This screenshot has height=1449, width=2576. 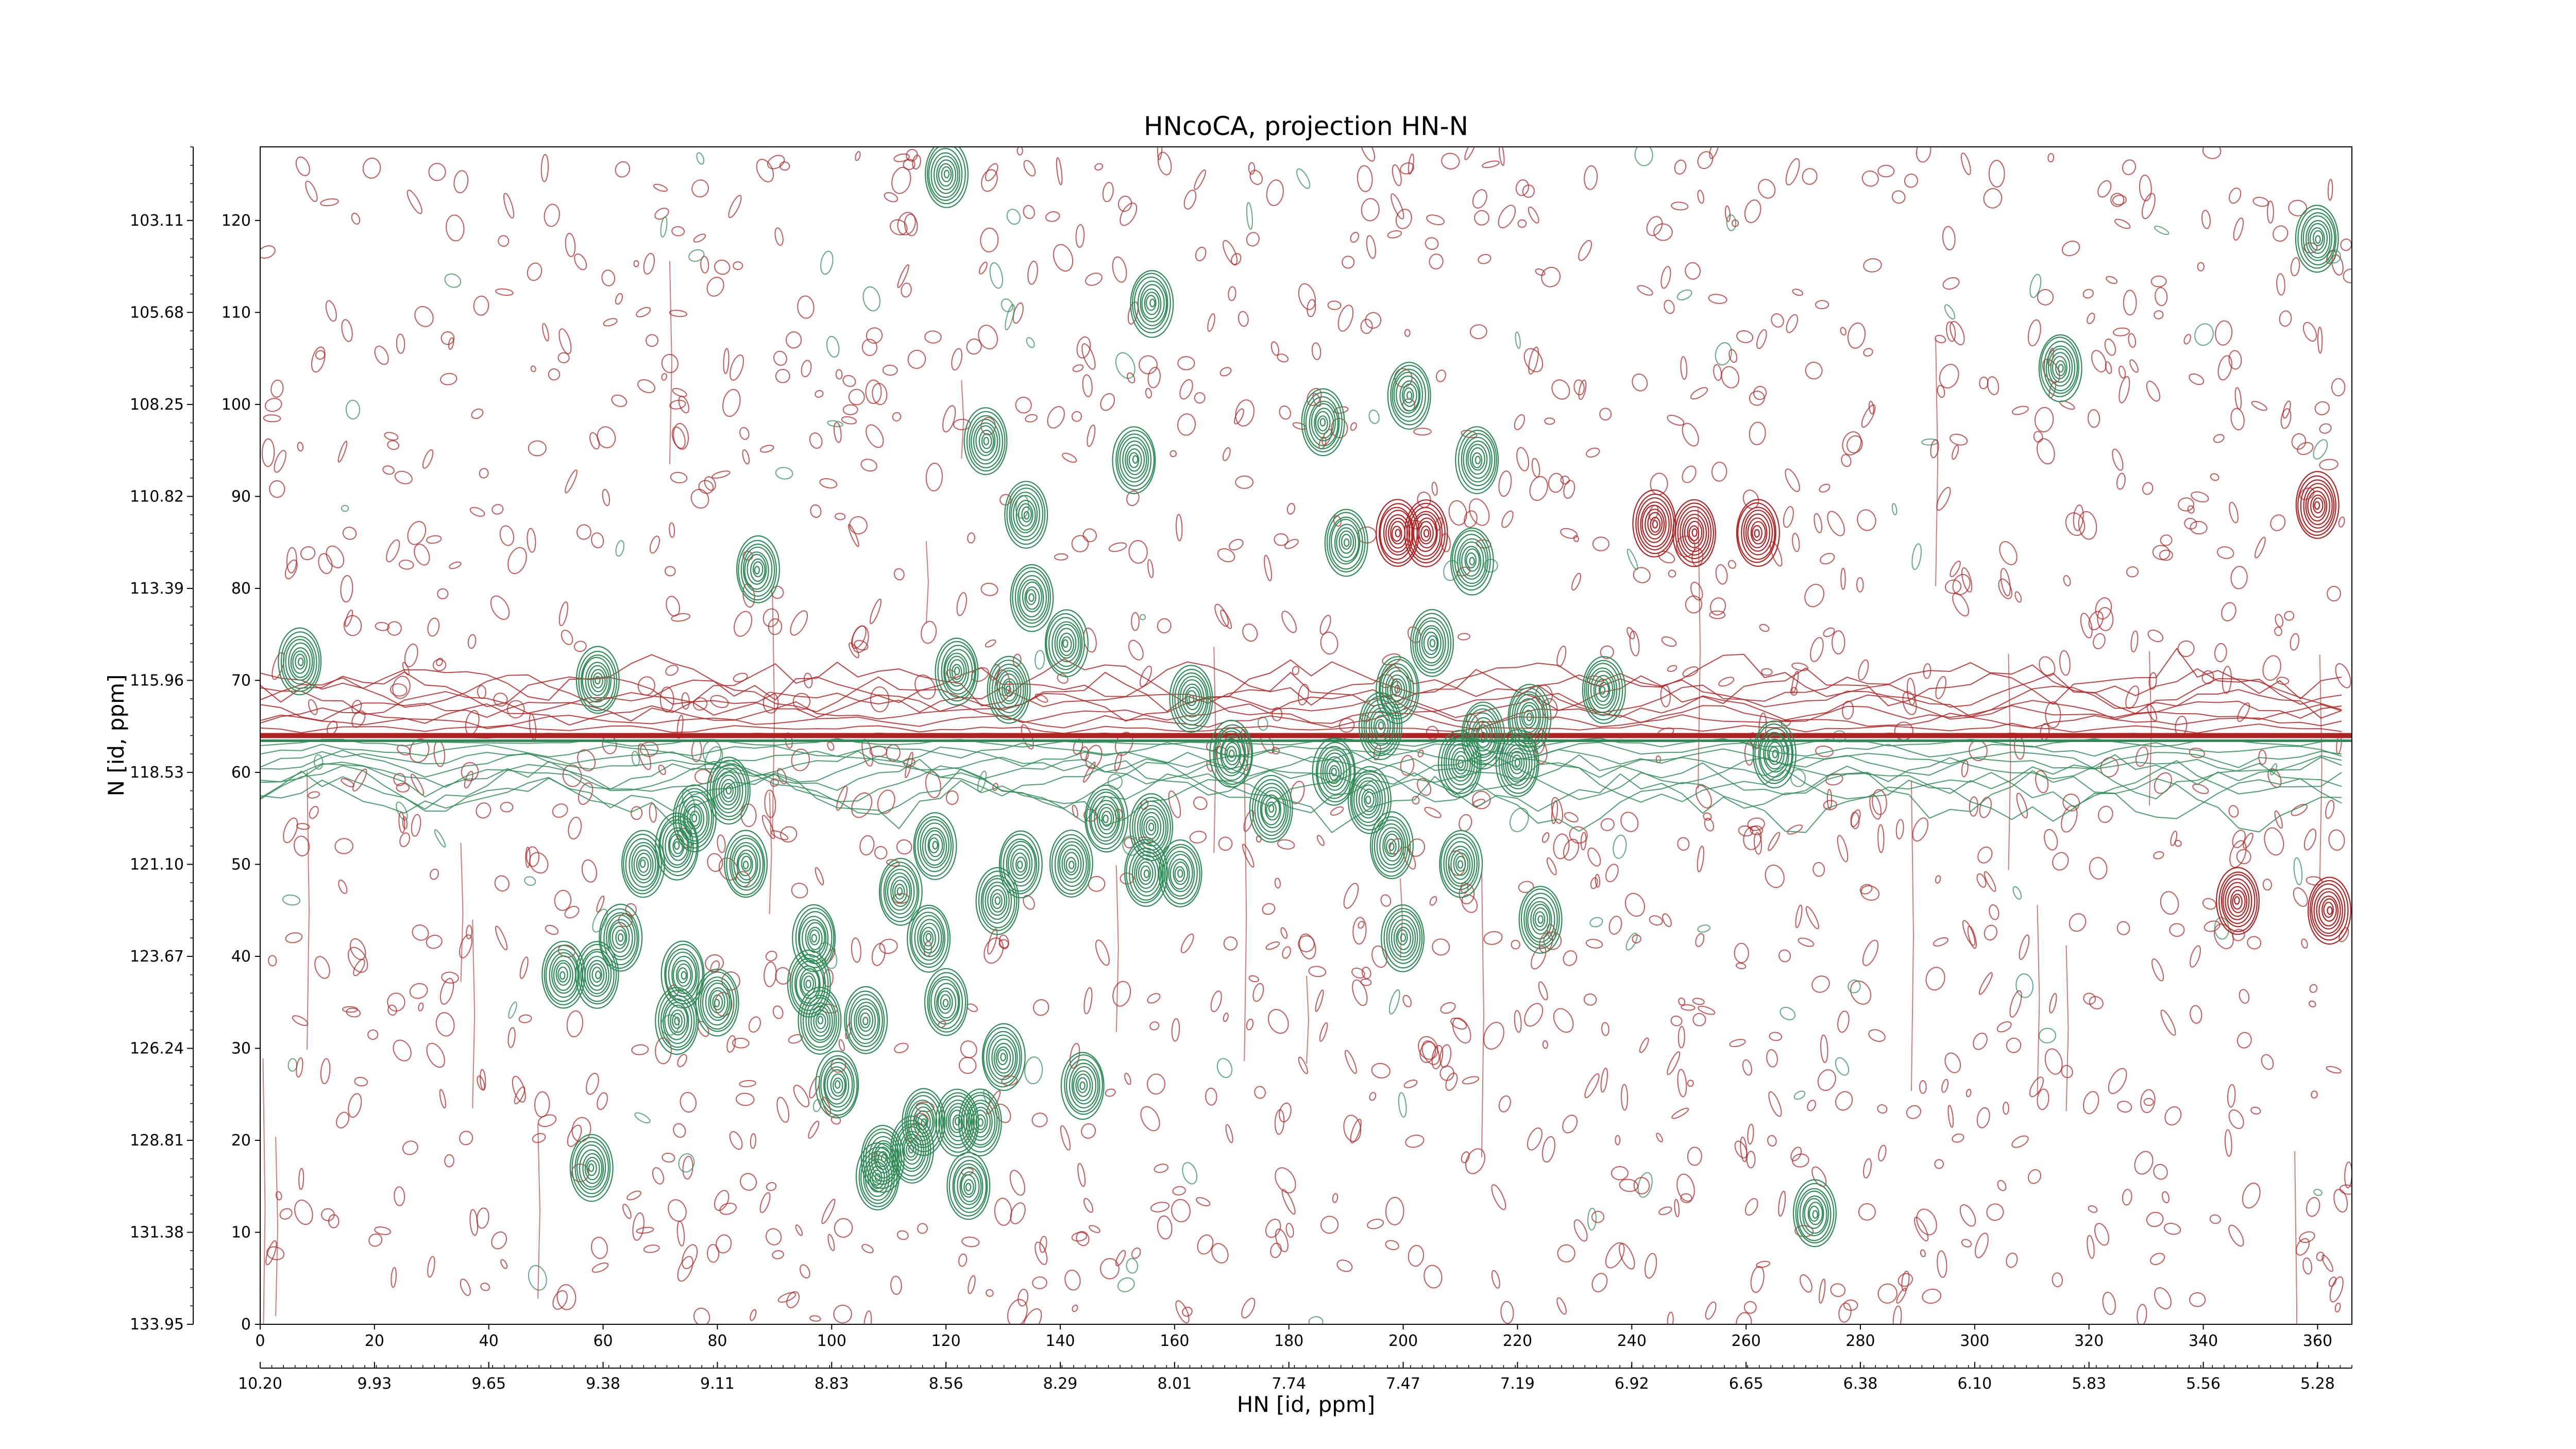 I want to click on x-tick-label: 280, so click(x=1860, y=1341).